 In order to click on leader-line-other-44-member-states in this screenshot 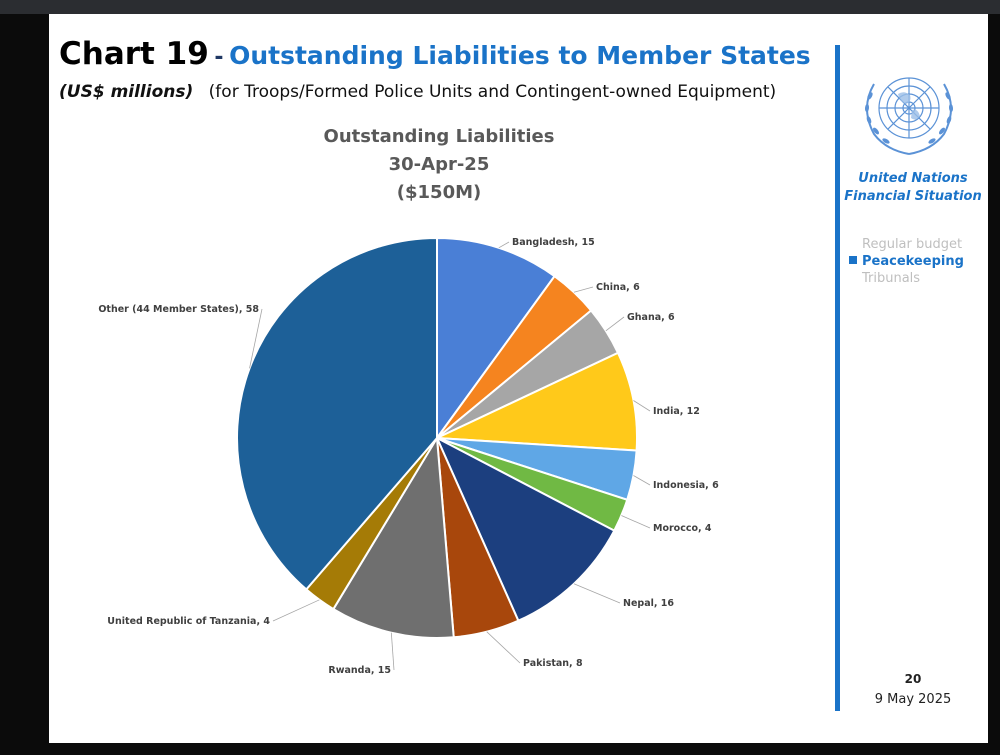, I will do `click(256, 338)`.